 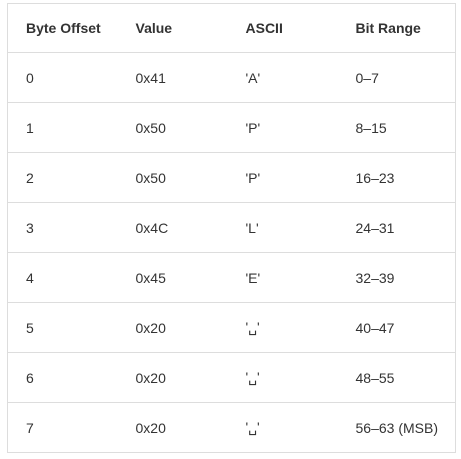 What do you see at coordinates (62, 127) in the screenshot?
I see `cell-byte-offset: 1` at bounding box center [62, 127].